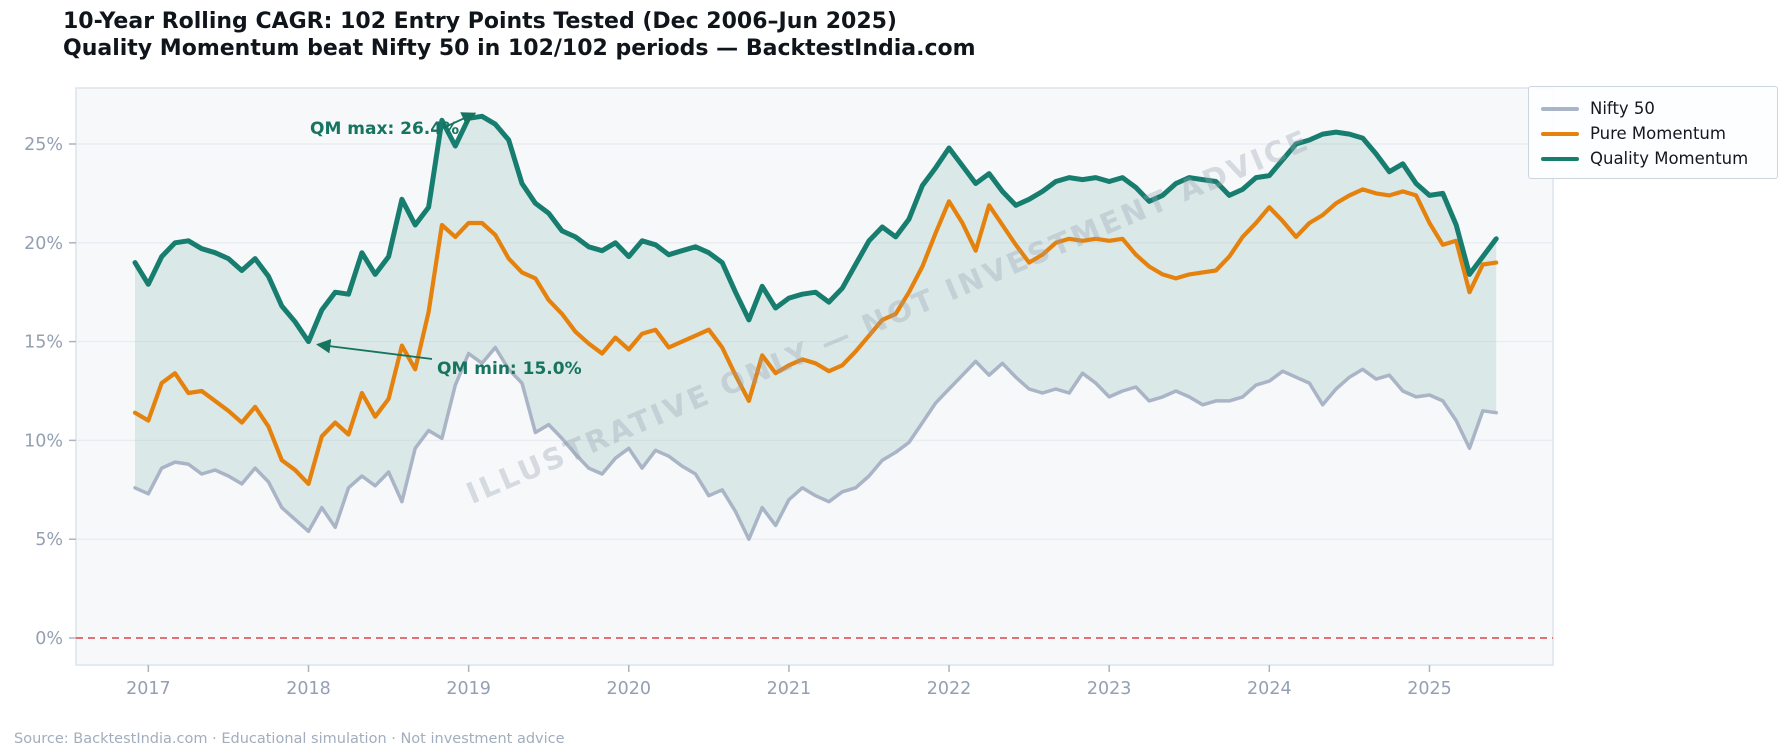 This screenshot has width=1789, height=755. I want to click on legend-item-pure-momentum: Pure Momentum, so click(1653, 133).